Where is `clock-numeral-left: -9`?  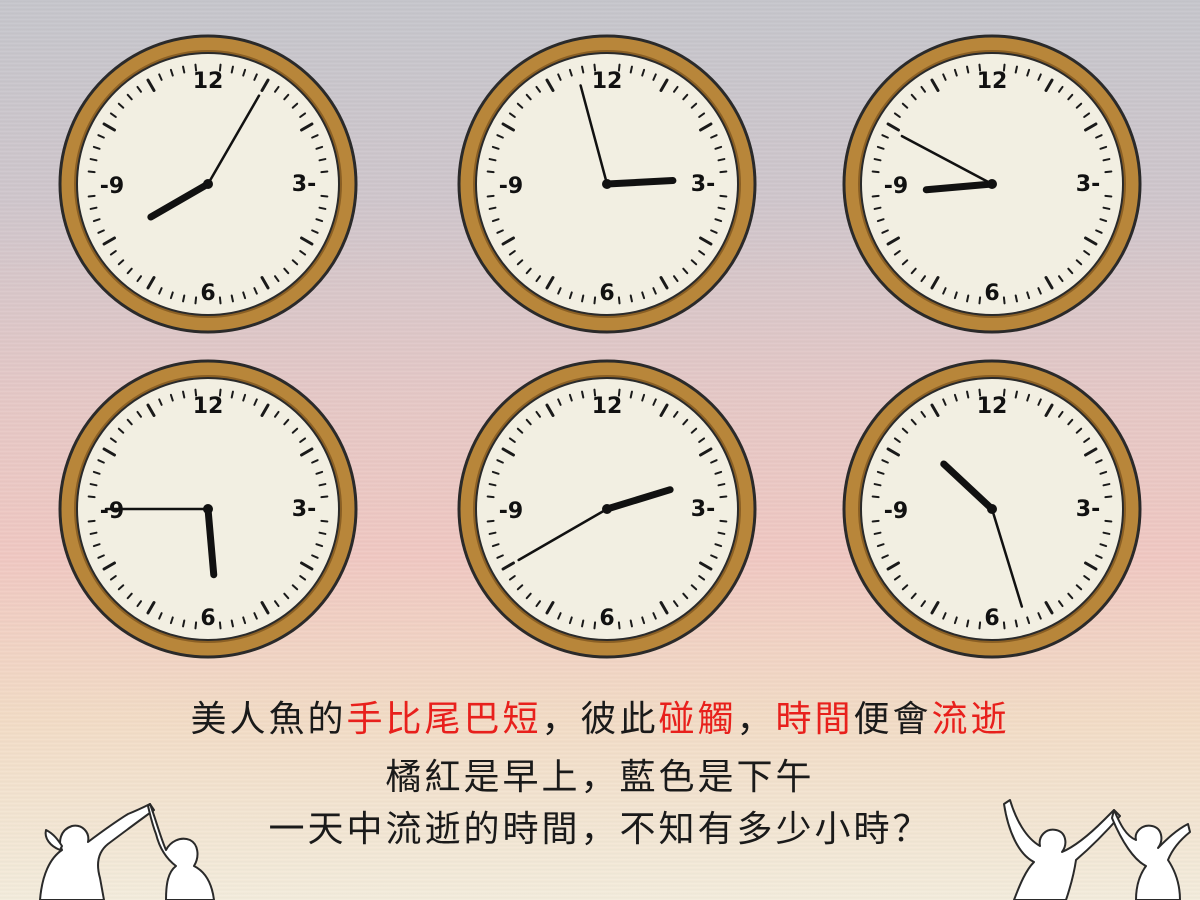
clock-numeral-left: -9 is located at coordinates (511, 186).